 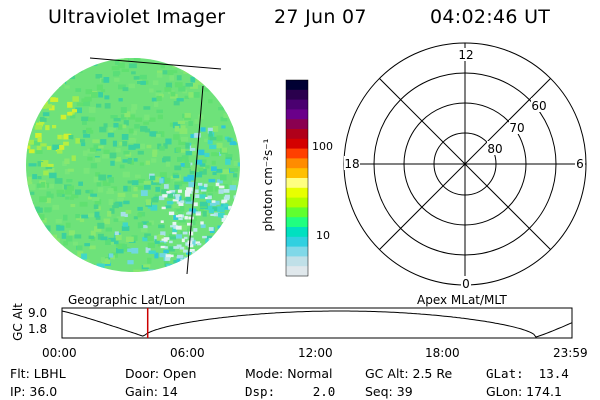 What do you see at coordinates (127, 300) in the screenshot?
I see `timeline-left-title: Geographic Lat/Lon` at bounding box center [127, 300].